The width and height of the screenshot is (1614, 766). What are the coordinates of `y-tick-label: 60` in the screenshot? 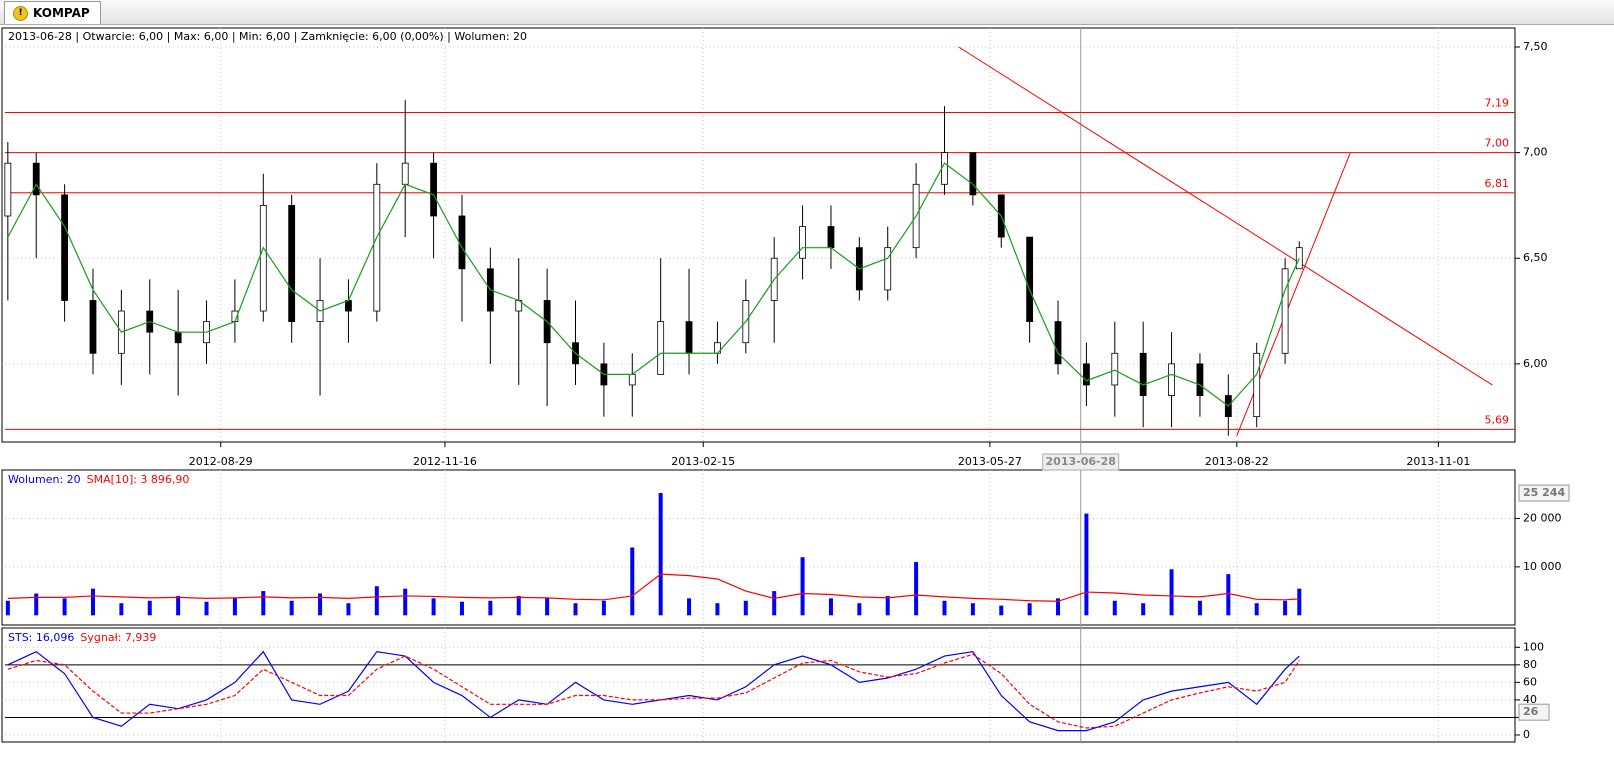 It's located at (1530, 681).